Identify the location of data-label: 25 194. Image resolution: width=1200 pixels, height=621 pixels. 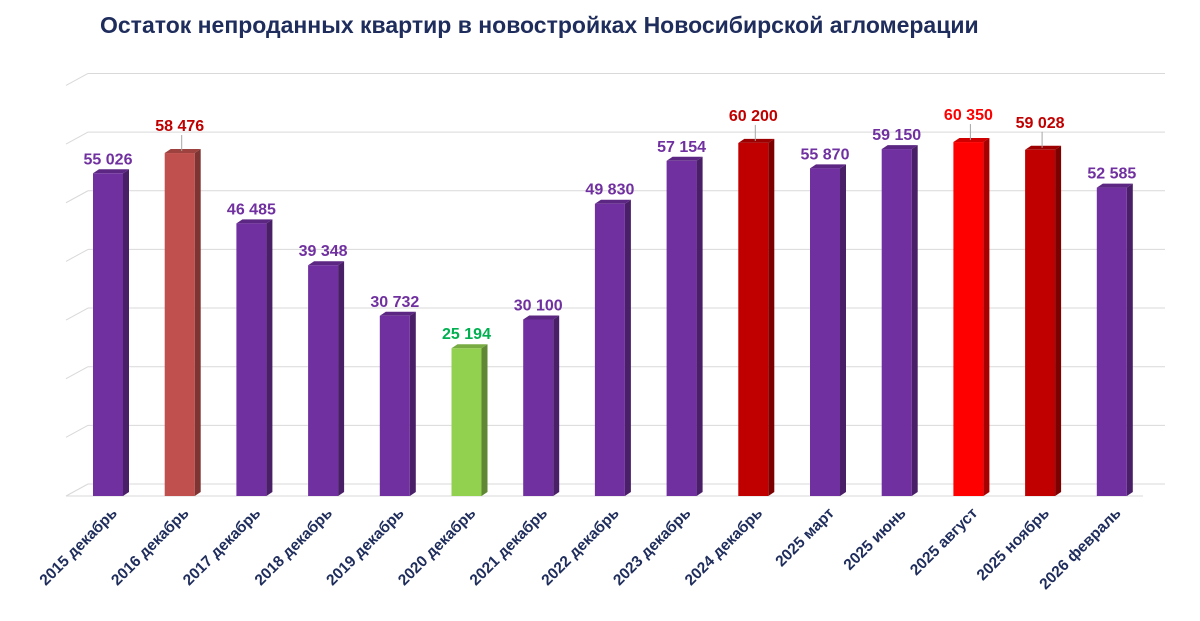
(466, 334).